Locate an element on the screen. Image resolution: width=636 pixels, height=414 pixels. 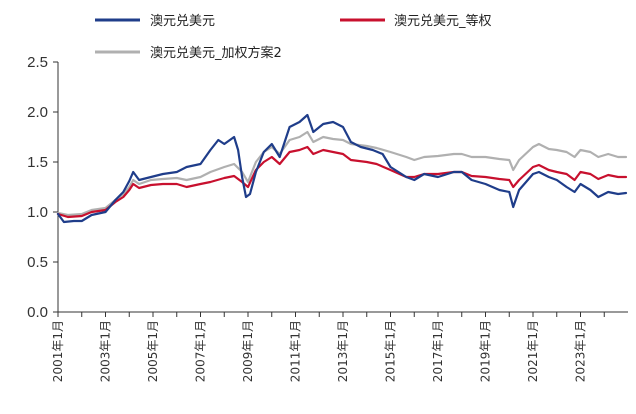
x-tick-label: 2003年1月 is located at coordinates (106, 351).